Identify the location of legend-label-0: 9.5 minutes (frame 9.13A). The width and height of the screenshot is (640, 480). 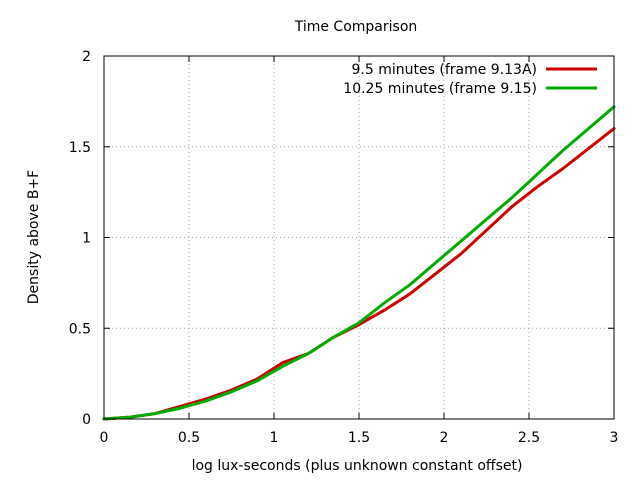
(444, 70).